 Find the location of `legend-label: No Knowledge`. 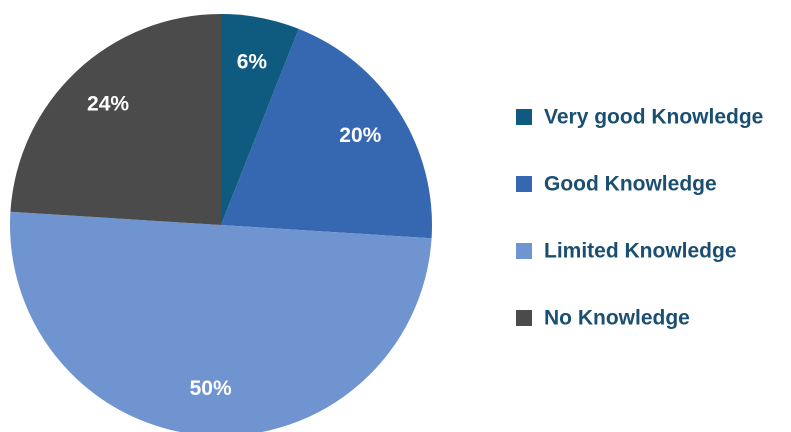

legend-label: No Knowledge is located at coordinates (617, 318).